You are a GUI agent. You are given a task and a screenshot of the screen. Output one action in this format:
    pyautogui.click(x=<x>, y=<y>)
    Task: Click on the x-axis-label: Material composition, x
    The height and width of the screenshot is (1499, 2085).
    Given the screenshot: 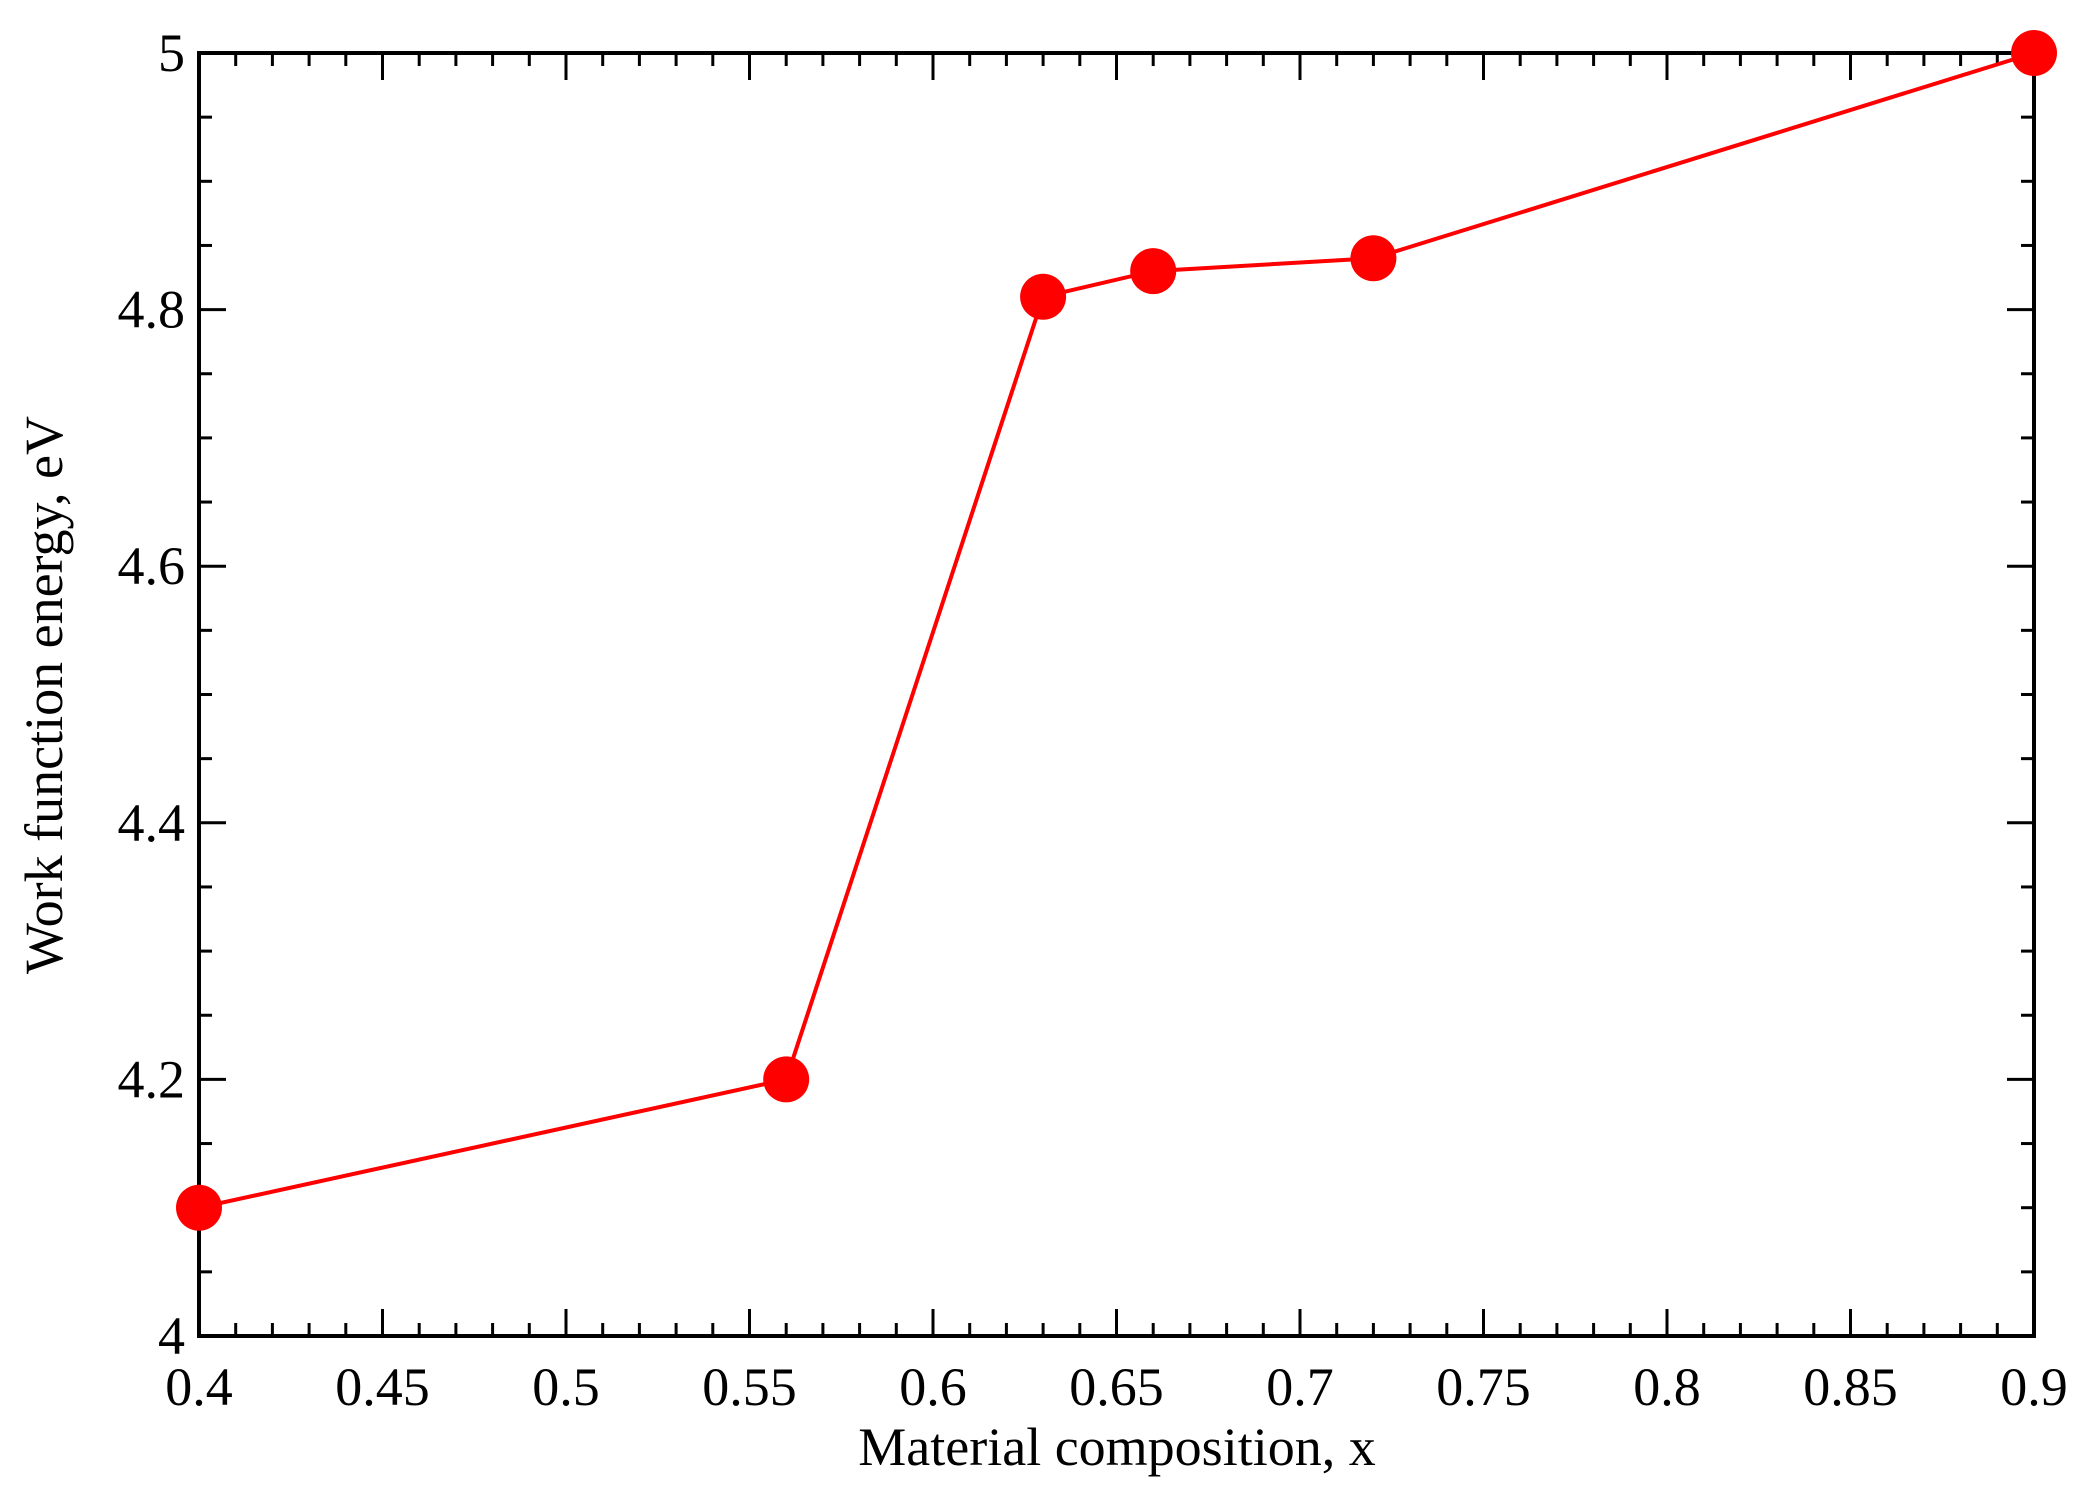 What is the action you would take?
    pyautogui.click(x=1116, y=1447)
    